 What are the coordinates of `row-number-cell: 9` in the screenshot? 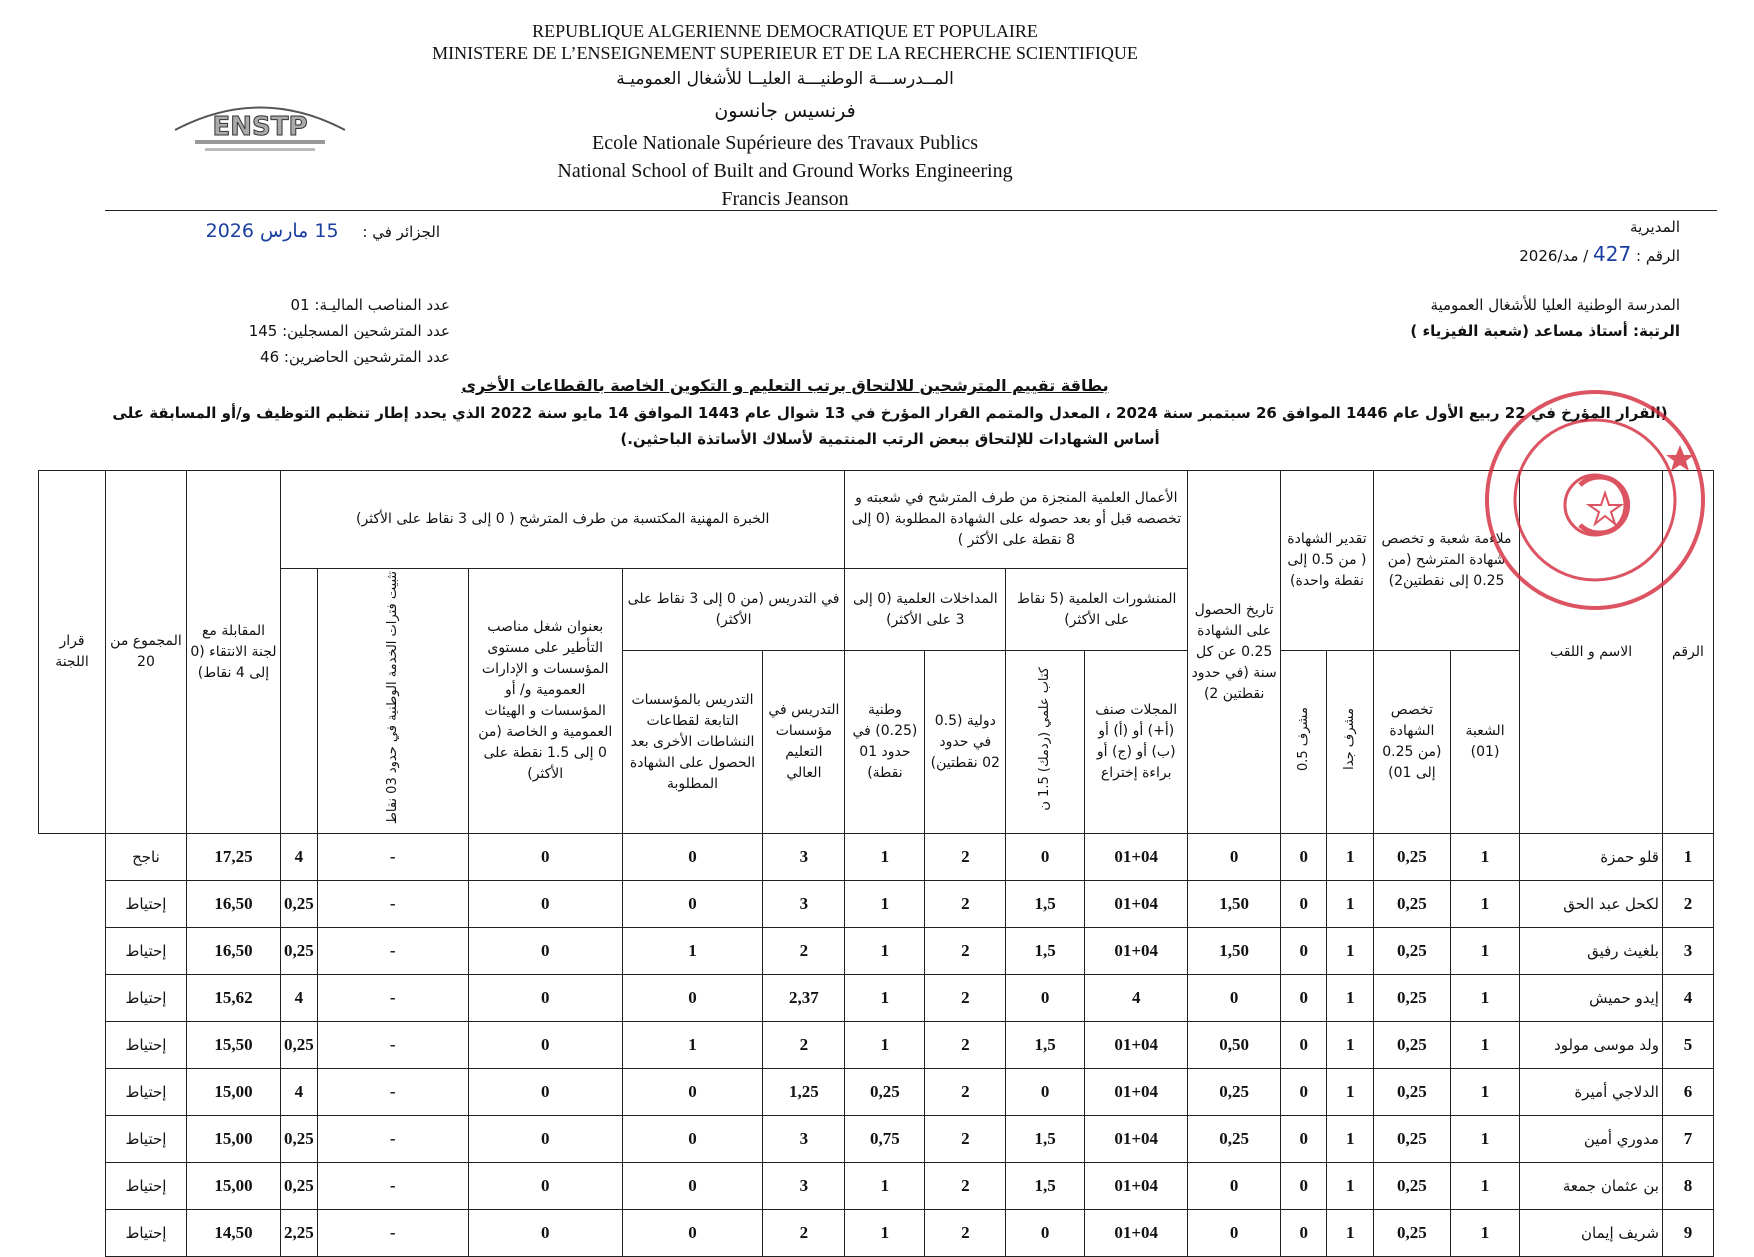 It's located at (1688, 1233).